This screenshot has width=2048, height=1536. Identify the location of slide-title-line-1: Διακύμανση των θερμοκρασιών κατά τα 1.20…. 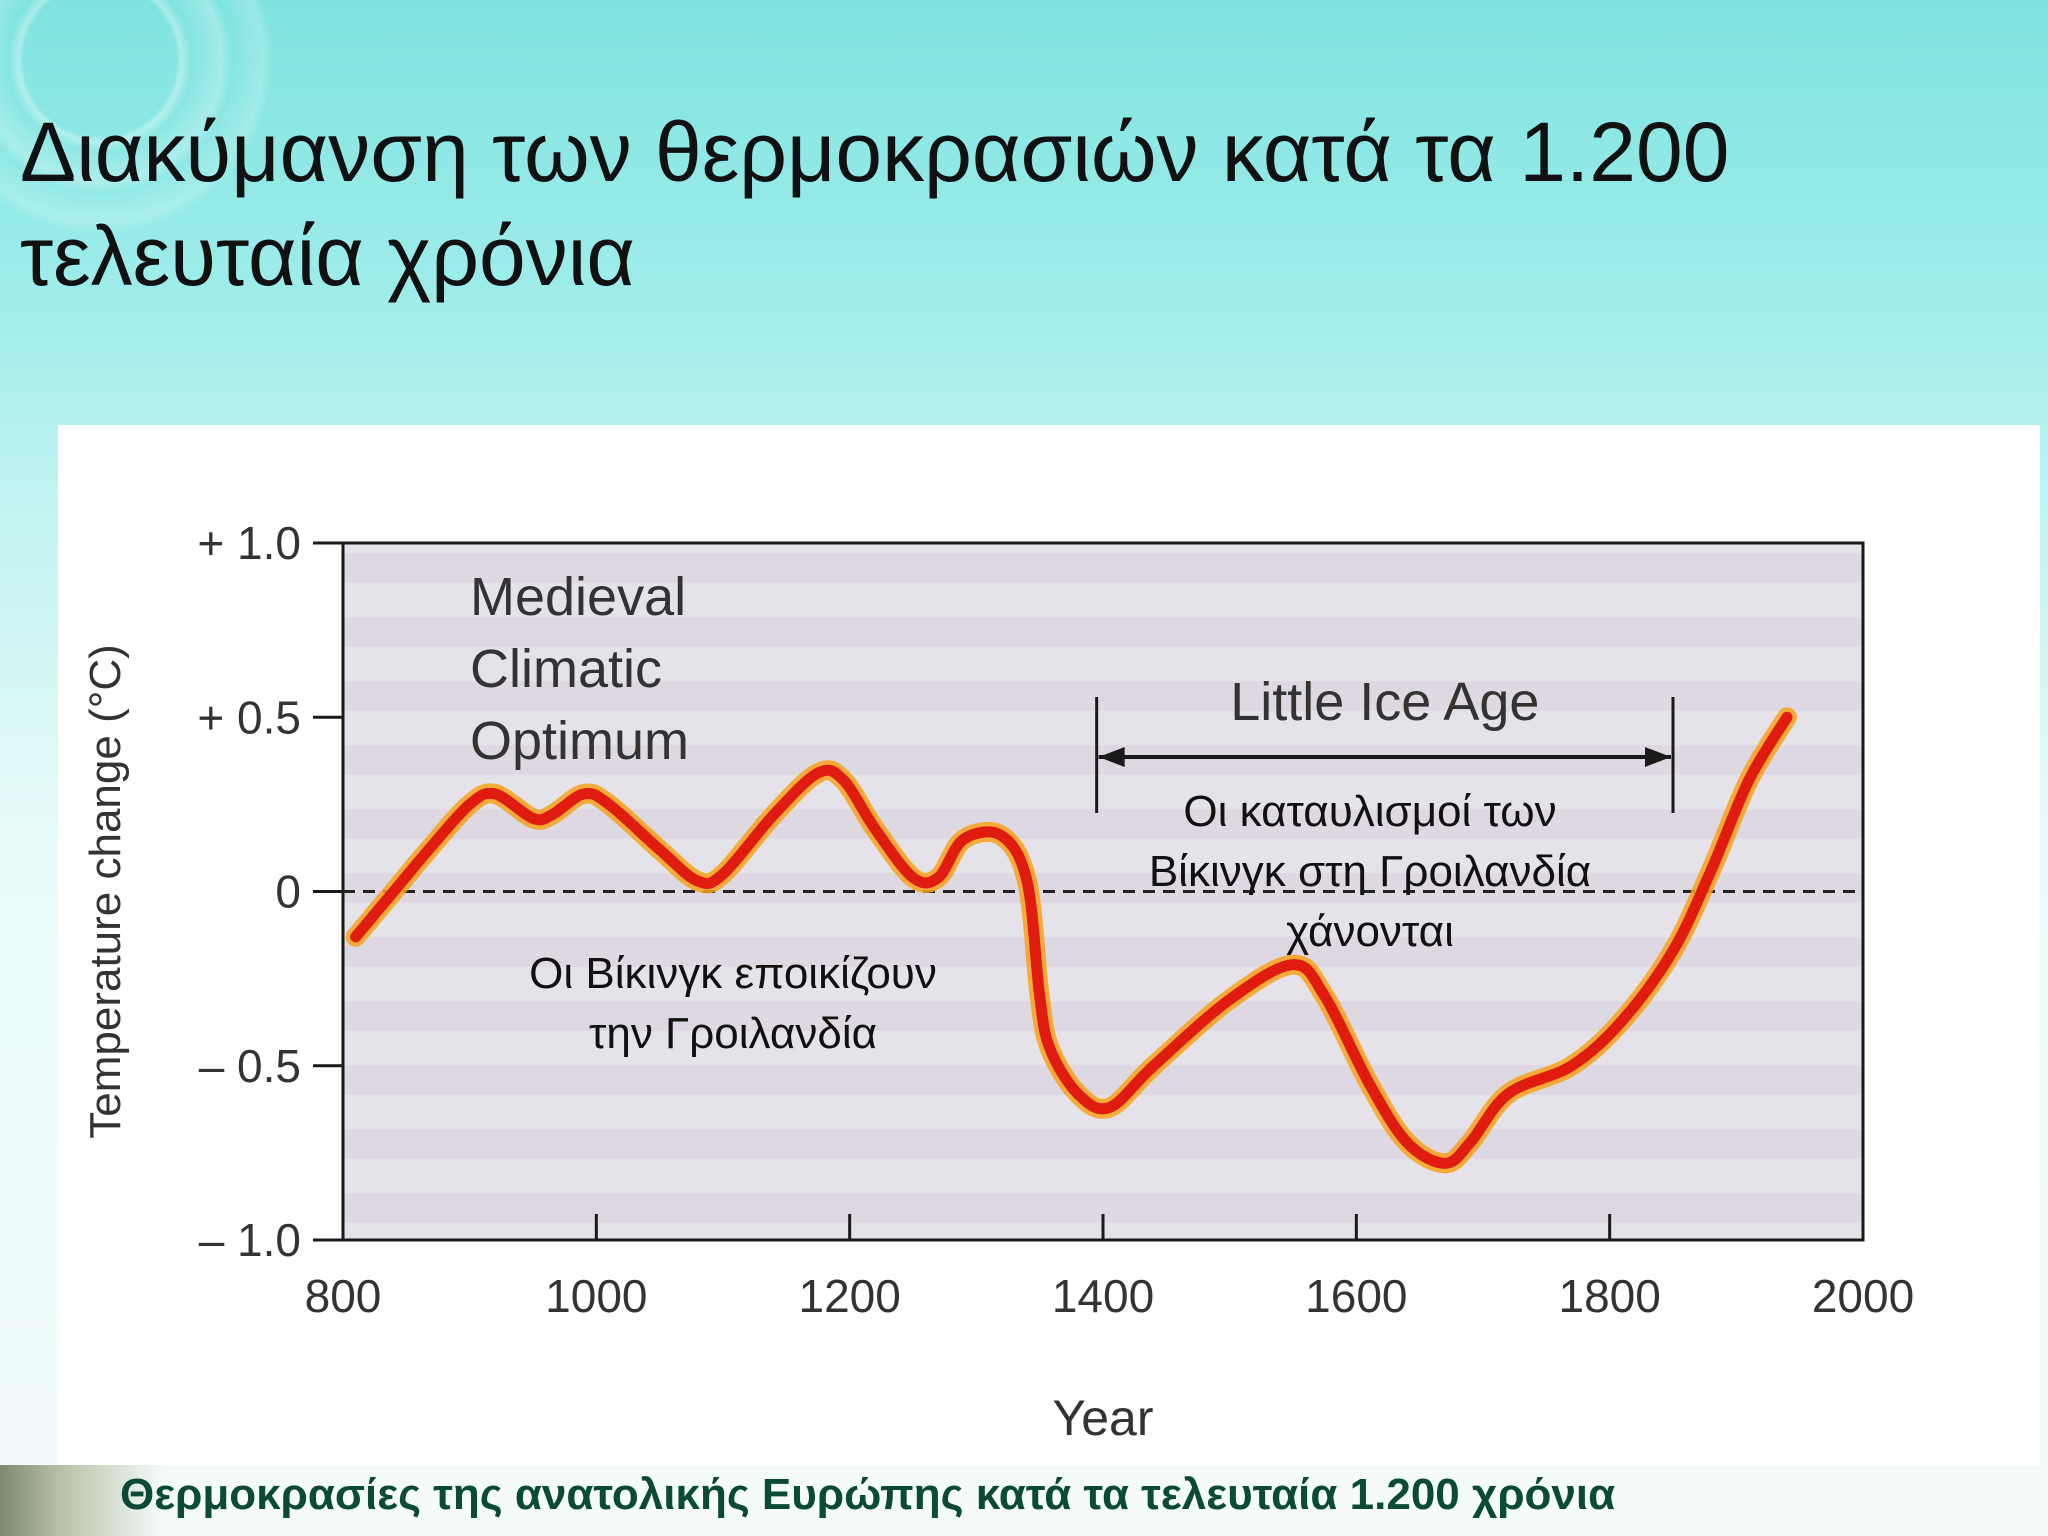
(875, 152).